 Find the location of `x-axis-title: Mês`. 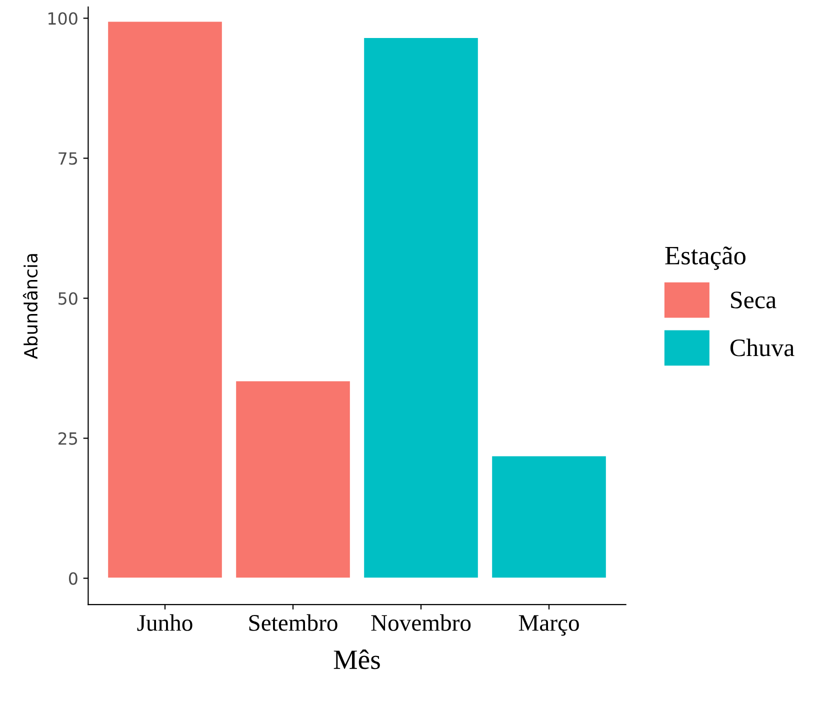

x-axis-title: Mês is located at coordinates (357, 660).